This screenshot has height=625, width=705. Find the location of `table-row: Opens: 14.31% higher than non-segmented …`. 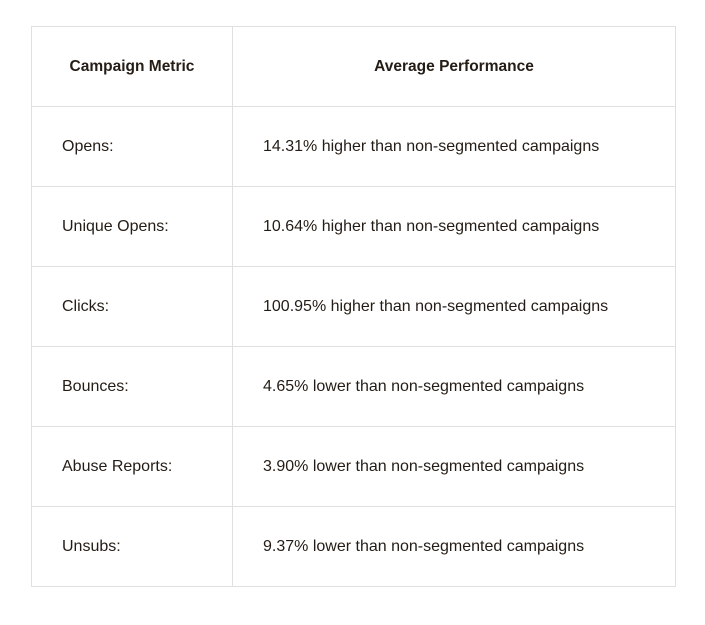

table-row: Opens: 14.31% higher than non-segmented … is located at coordinates (353, 146).